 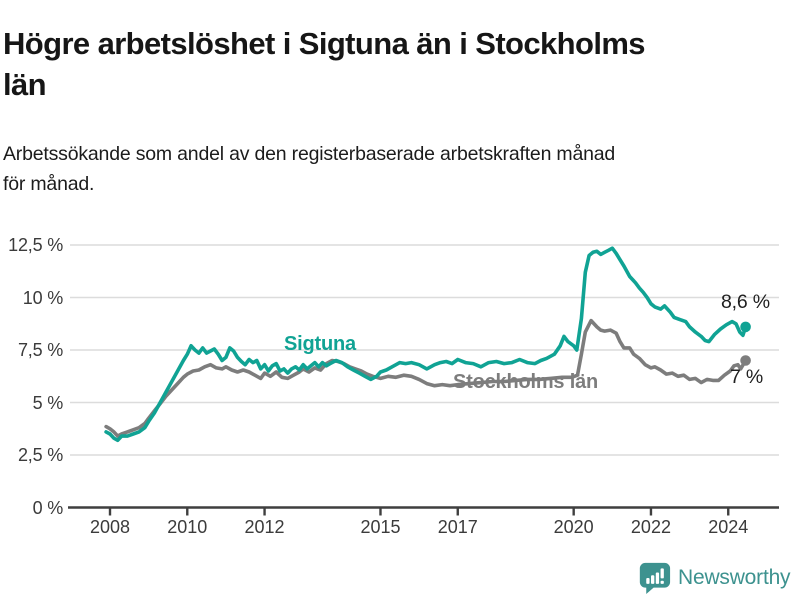 What do you see at coordinates (320, 344) in the screenshot?
I see `series-label-sigtuna: Sigtuna` at bounding box center [320, 344].